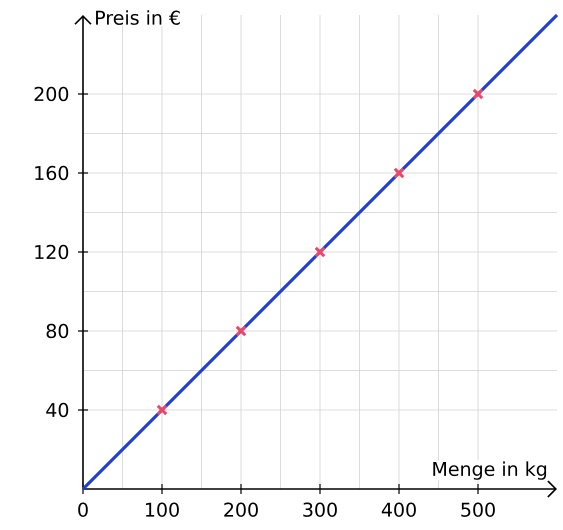  Describe the element at coordinates (489, 470) in the screenshot. I see `x-axis-title: Menge in kg` at that location.